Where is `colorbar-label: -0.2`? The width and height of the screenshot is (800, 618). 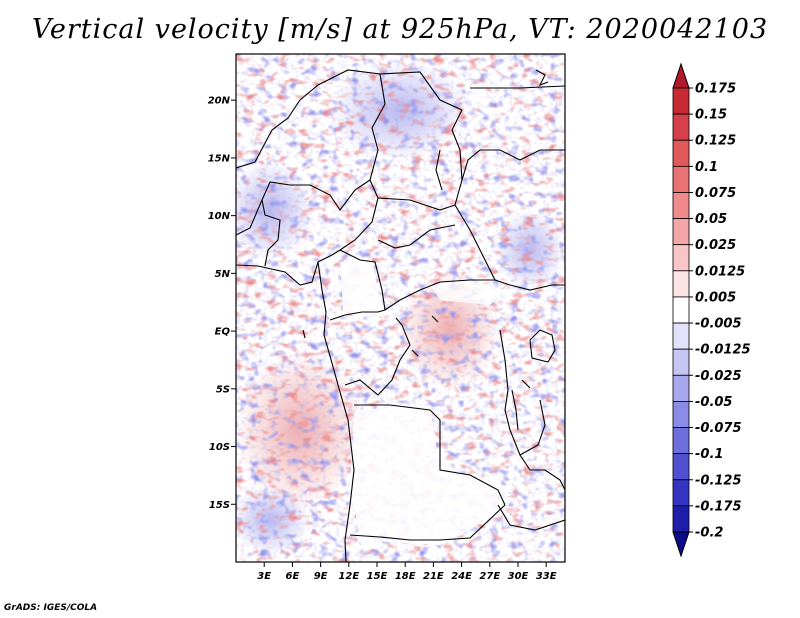 colorbar-label: -0.2 is located at coordinates (709, 533).